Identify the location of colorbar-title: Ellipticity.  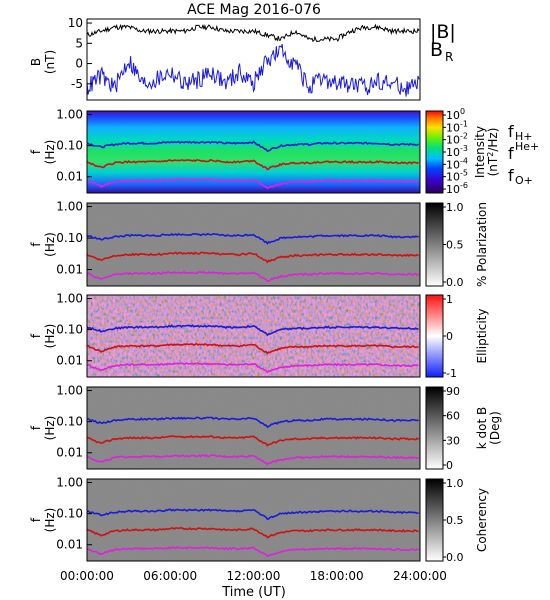
(482, 336).